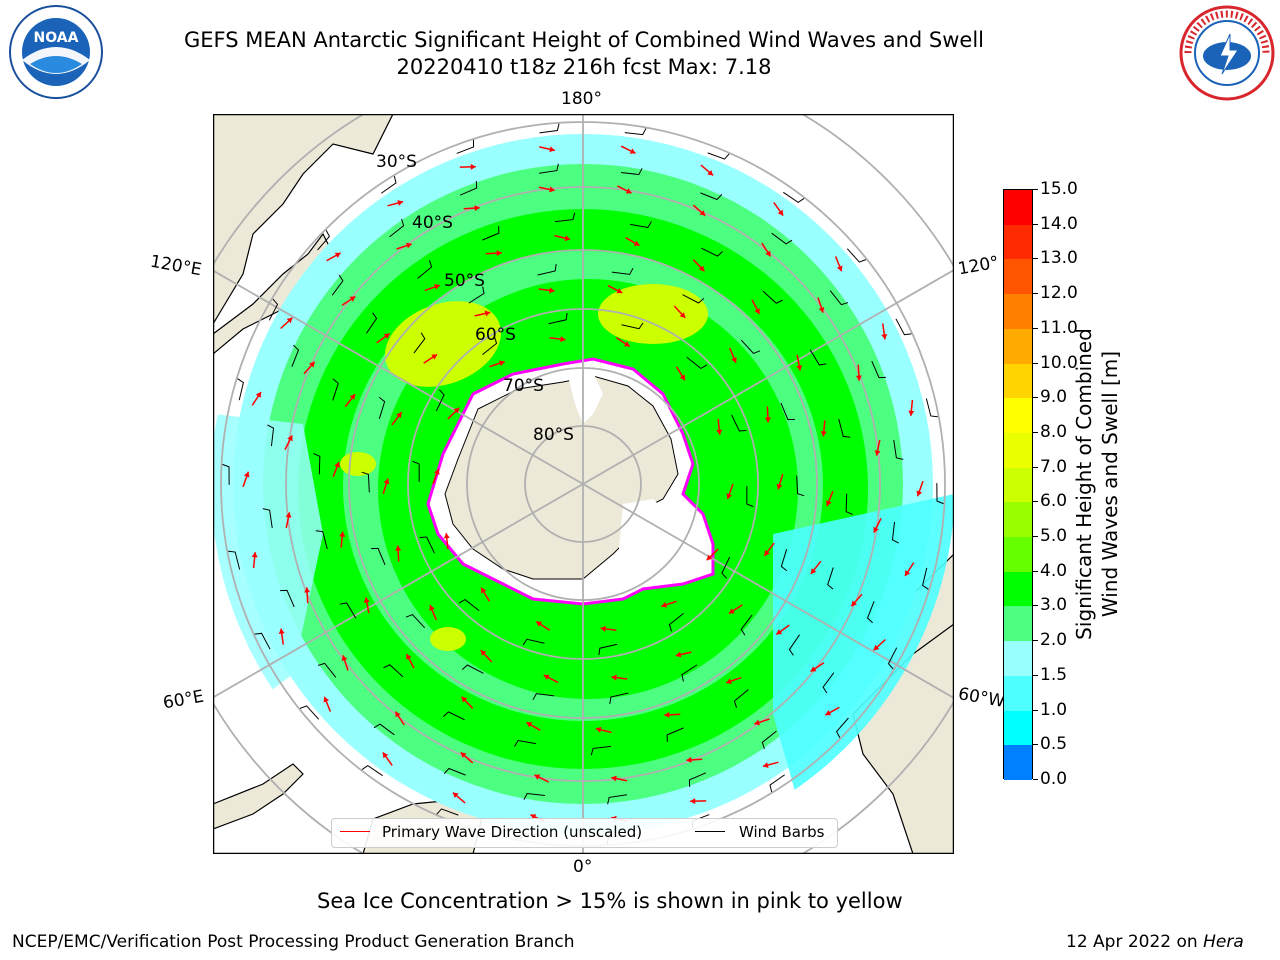 This screenshot has height=960, width=1280. Describe the element at coordinates (355, 831) in the screenshot. I see `primary-wave-swatch` at that location.